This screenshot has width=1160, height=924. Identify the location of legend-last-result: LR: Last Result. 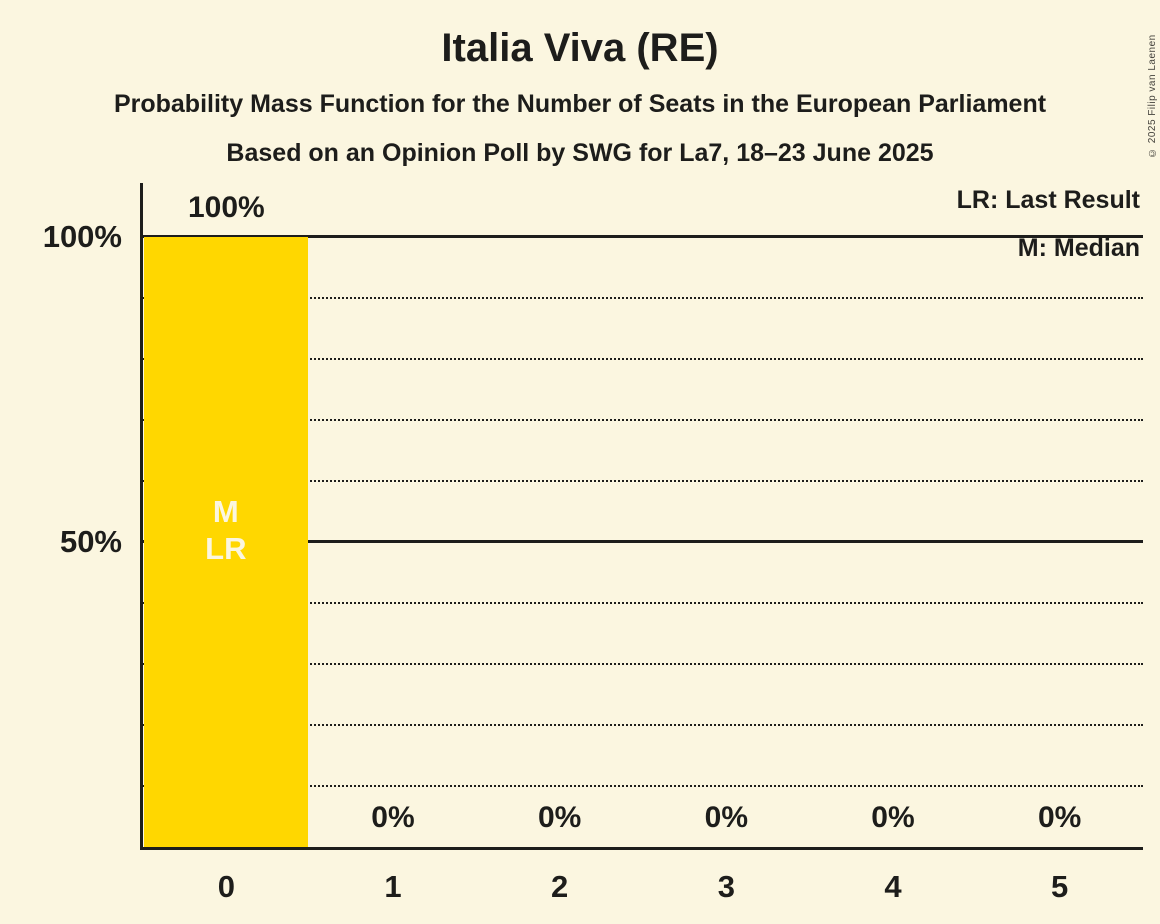
(1048, 200).